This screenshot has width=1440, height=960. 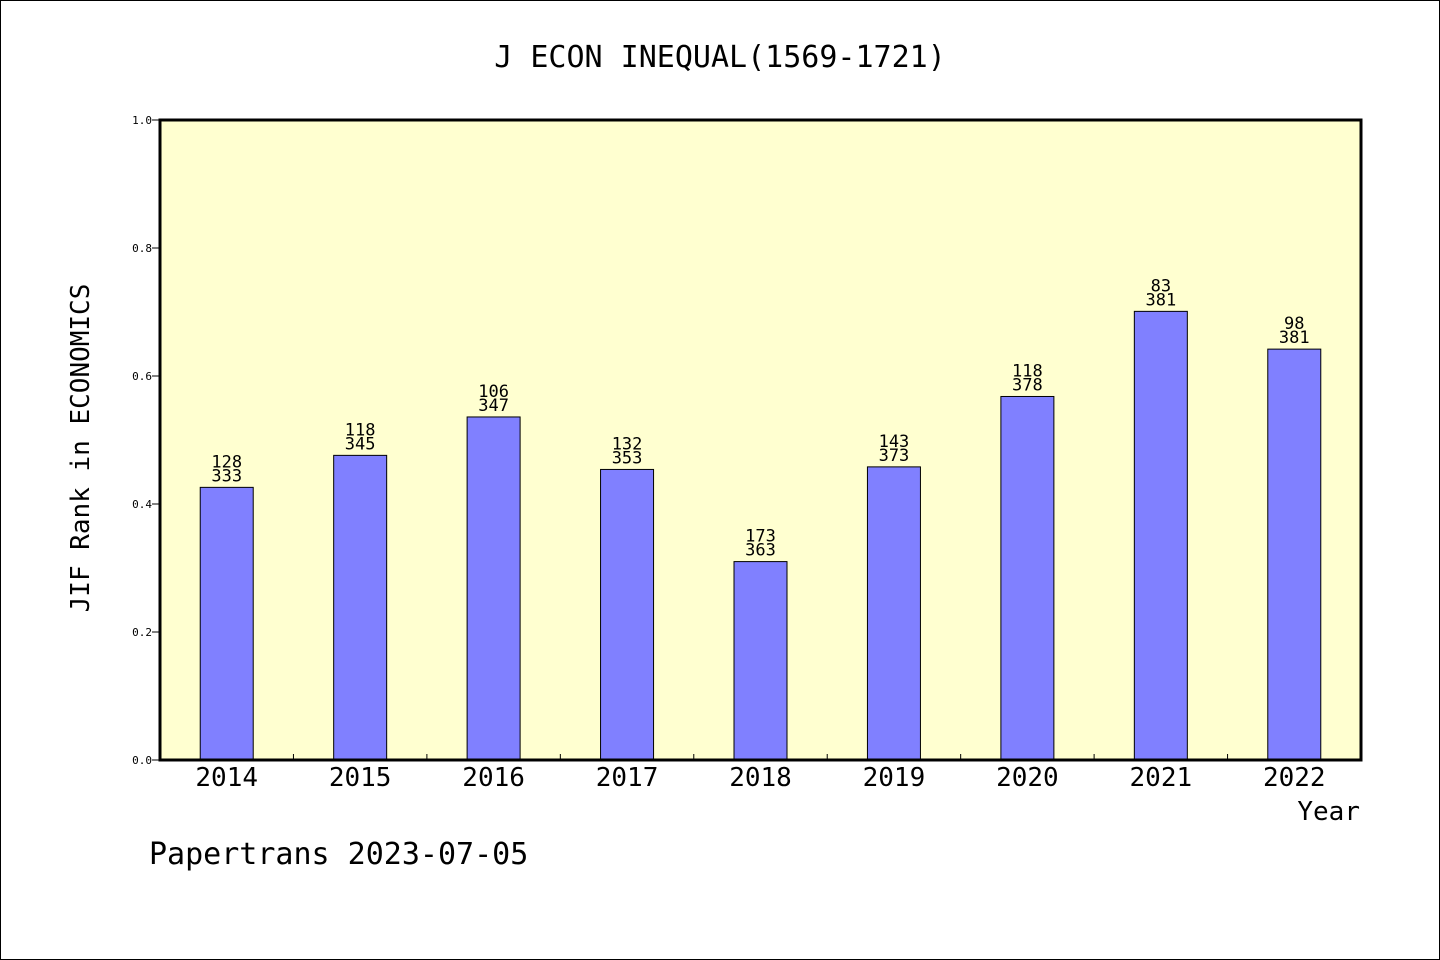 What do you see at coordinates (1161, 778) in the screenshot?
I see `x-tick-label: 2021` at bounding box center [1161, 778].